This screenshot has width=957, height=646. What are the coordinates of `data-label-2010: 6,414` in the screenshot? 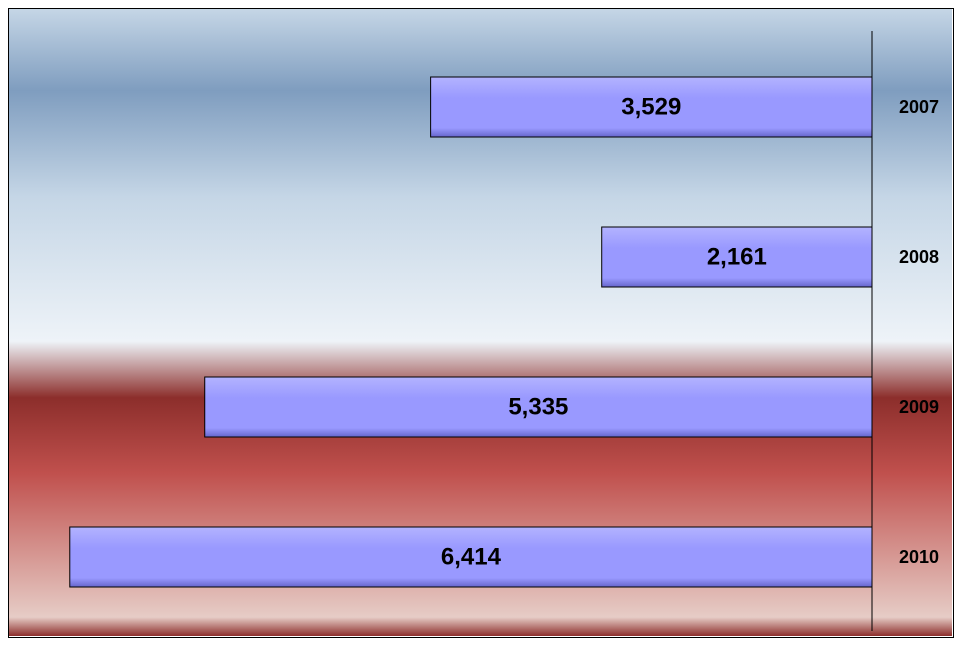 It's located at (471, 557).